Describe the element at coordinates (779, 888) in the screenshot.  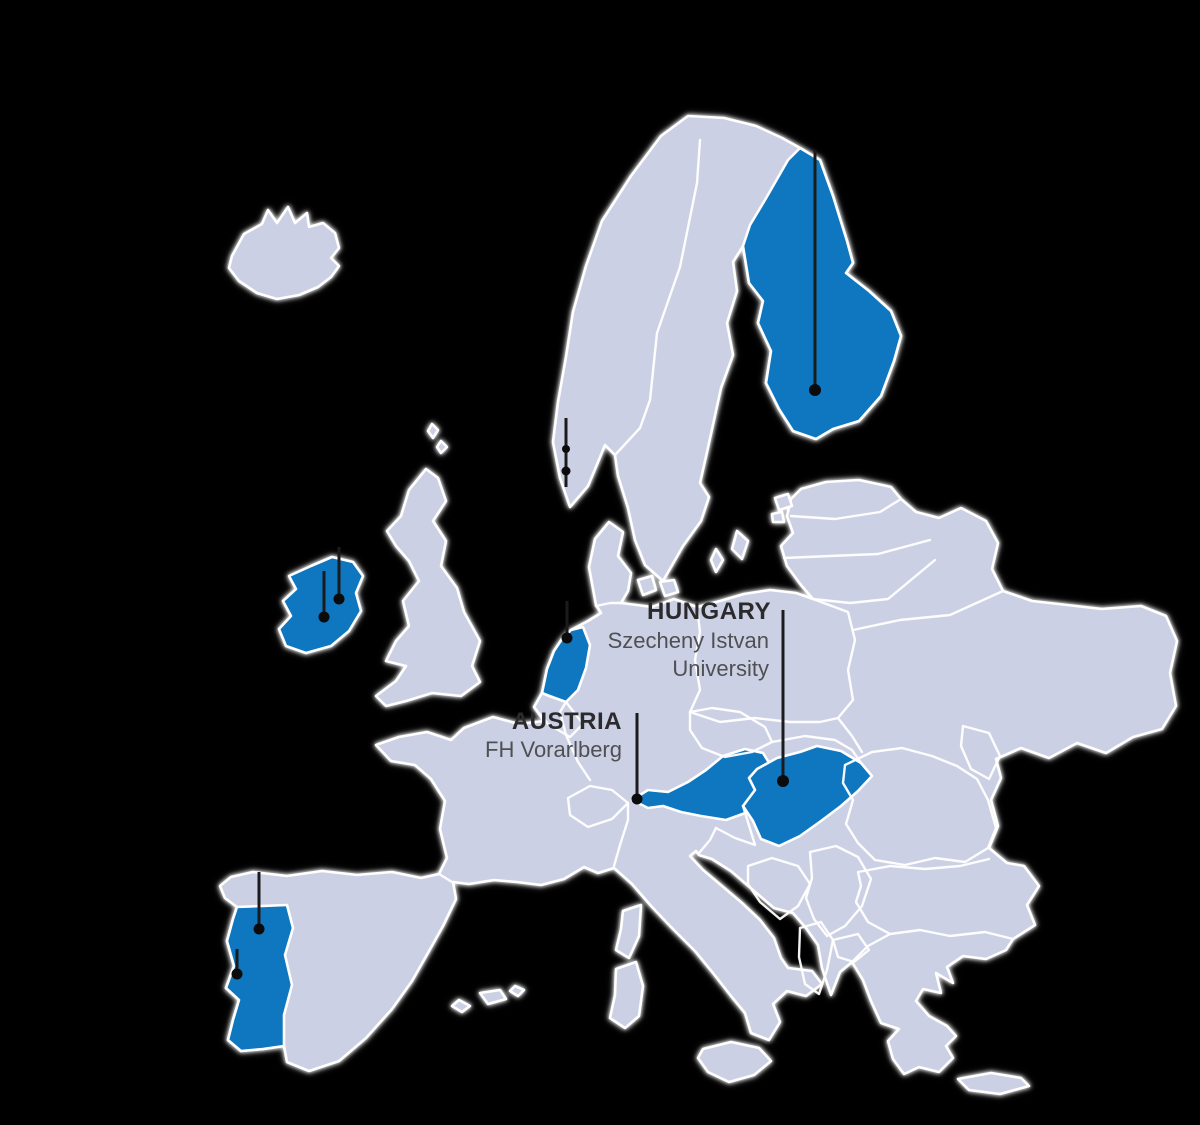
I see `border-bosnia` at that location.